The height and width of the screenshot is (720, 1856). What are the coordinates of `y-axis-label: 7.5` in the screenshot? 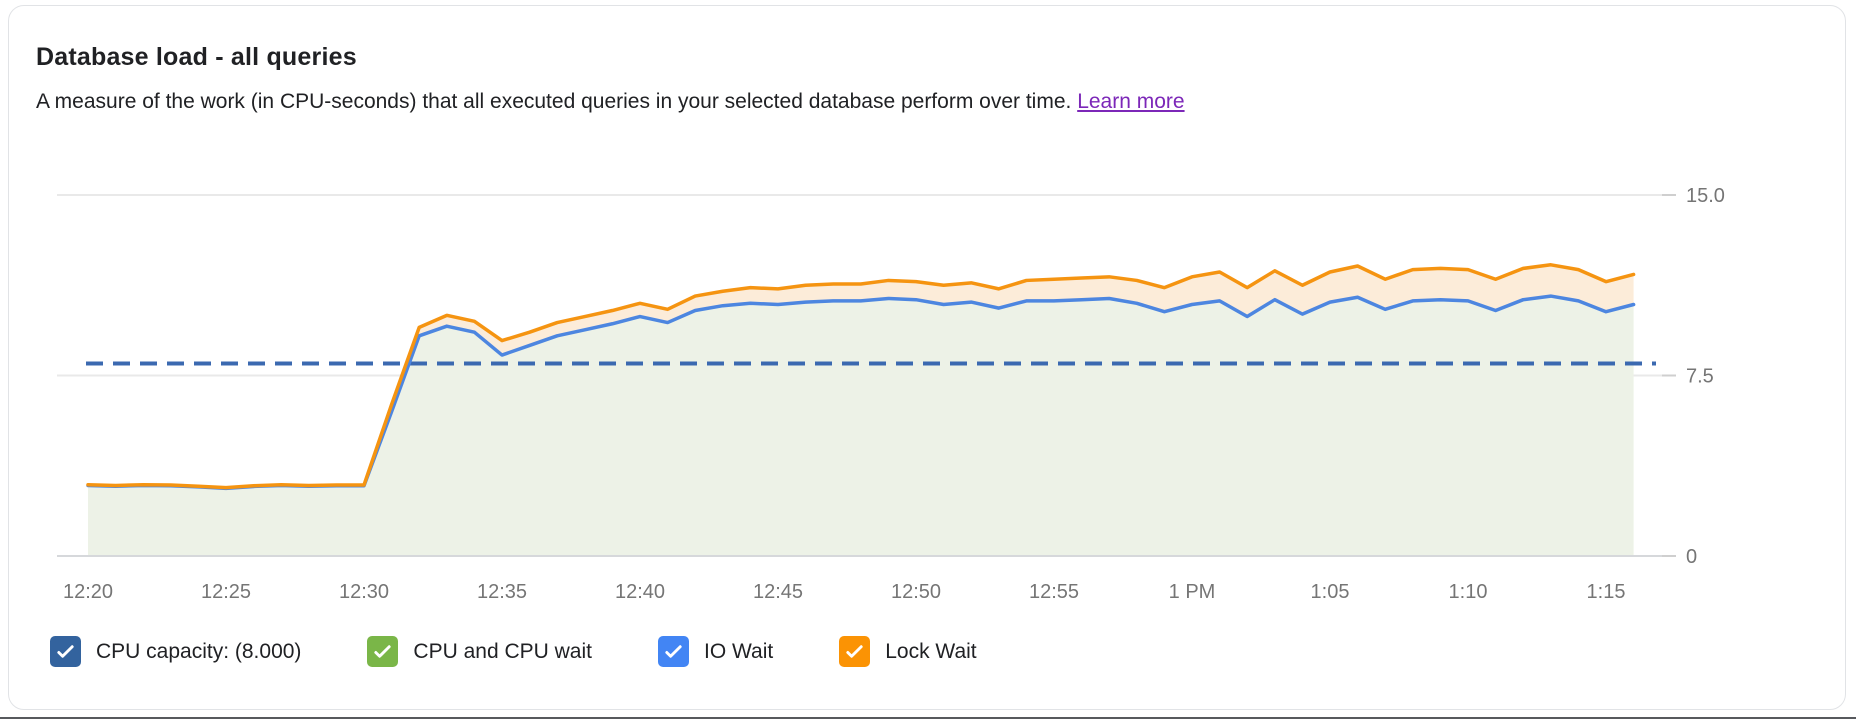 It's located at (1700, 377).